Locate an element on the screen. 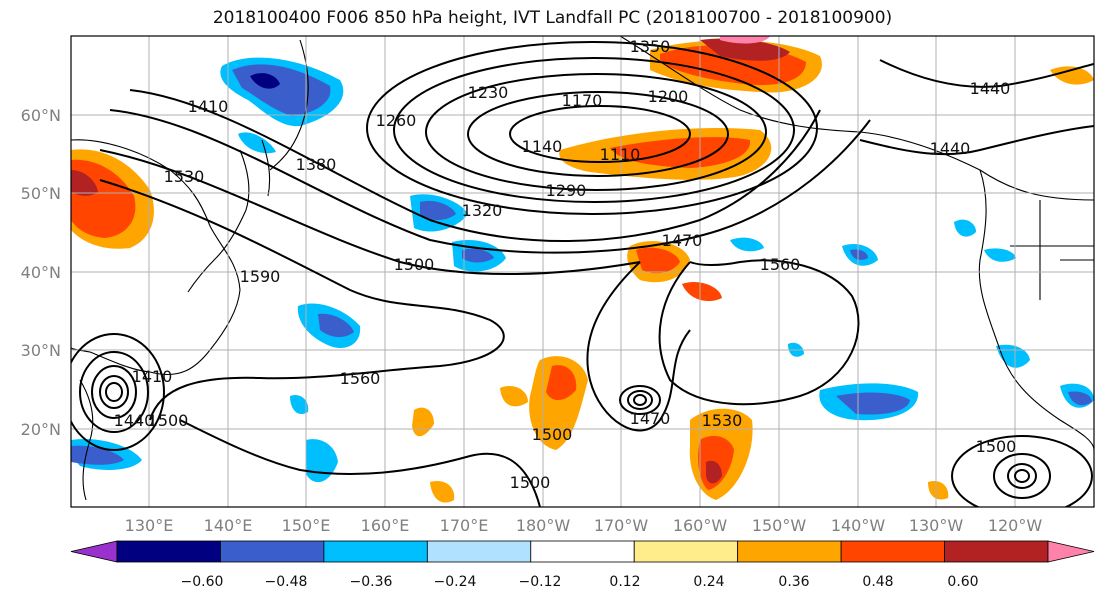  lon-label: 170°W is located at coordinates (621, 525).